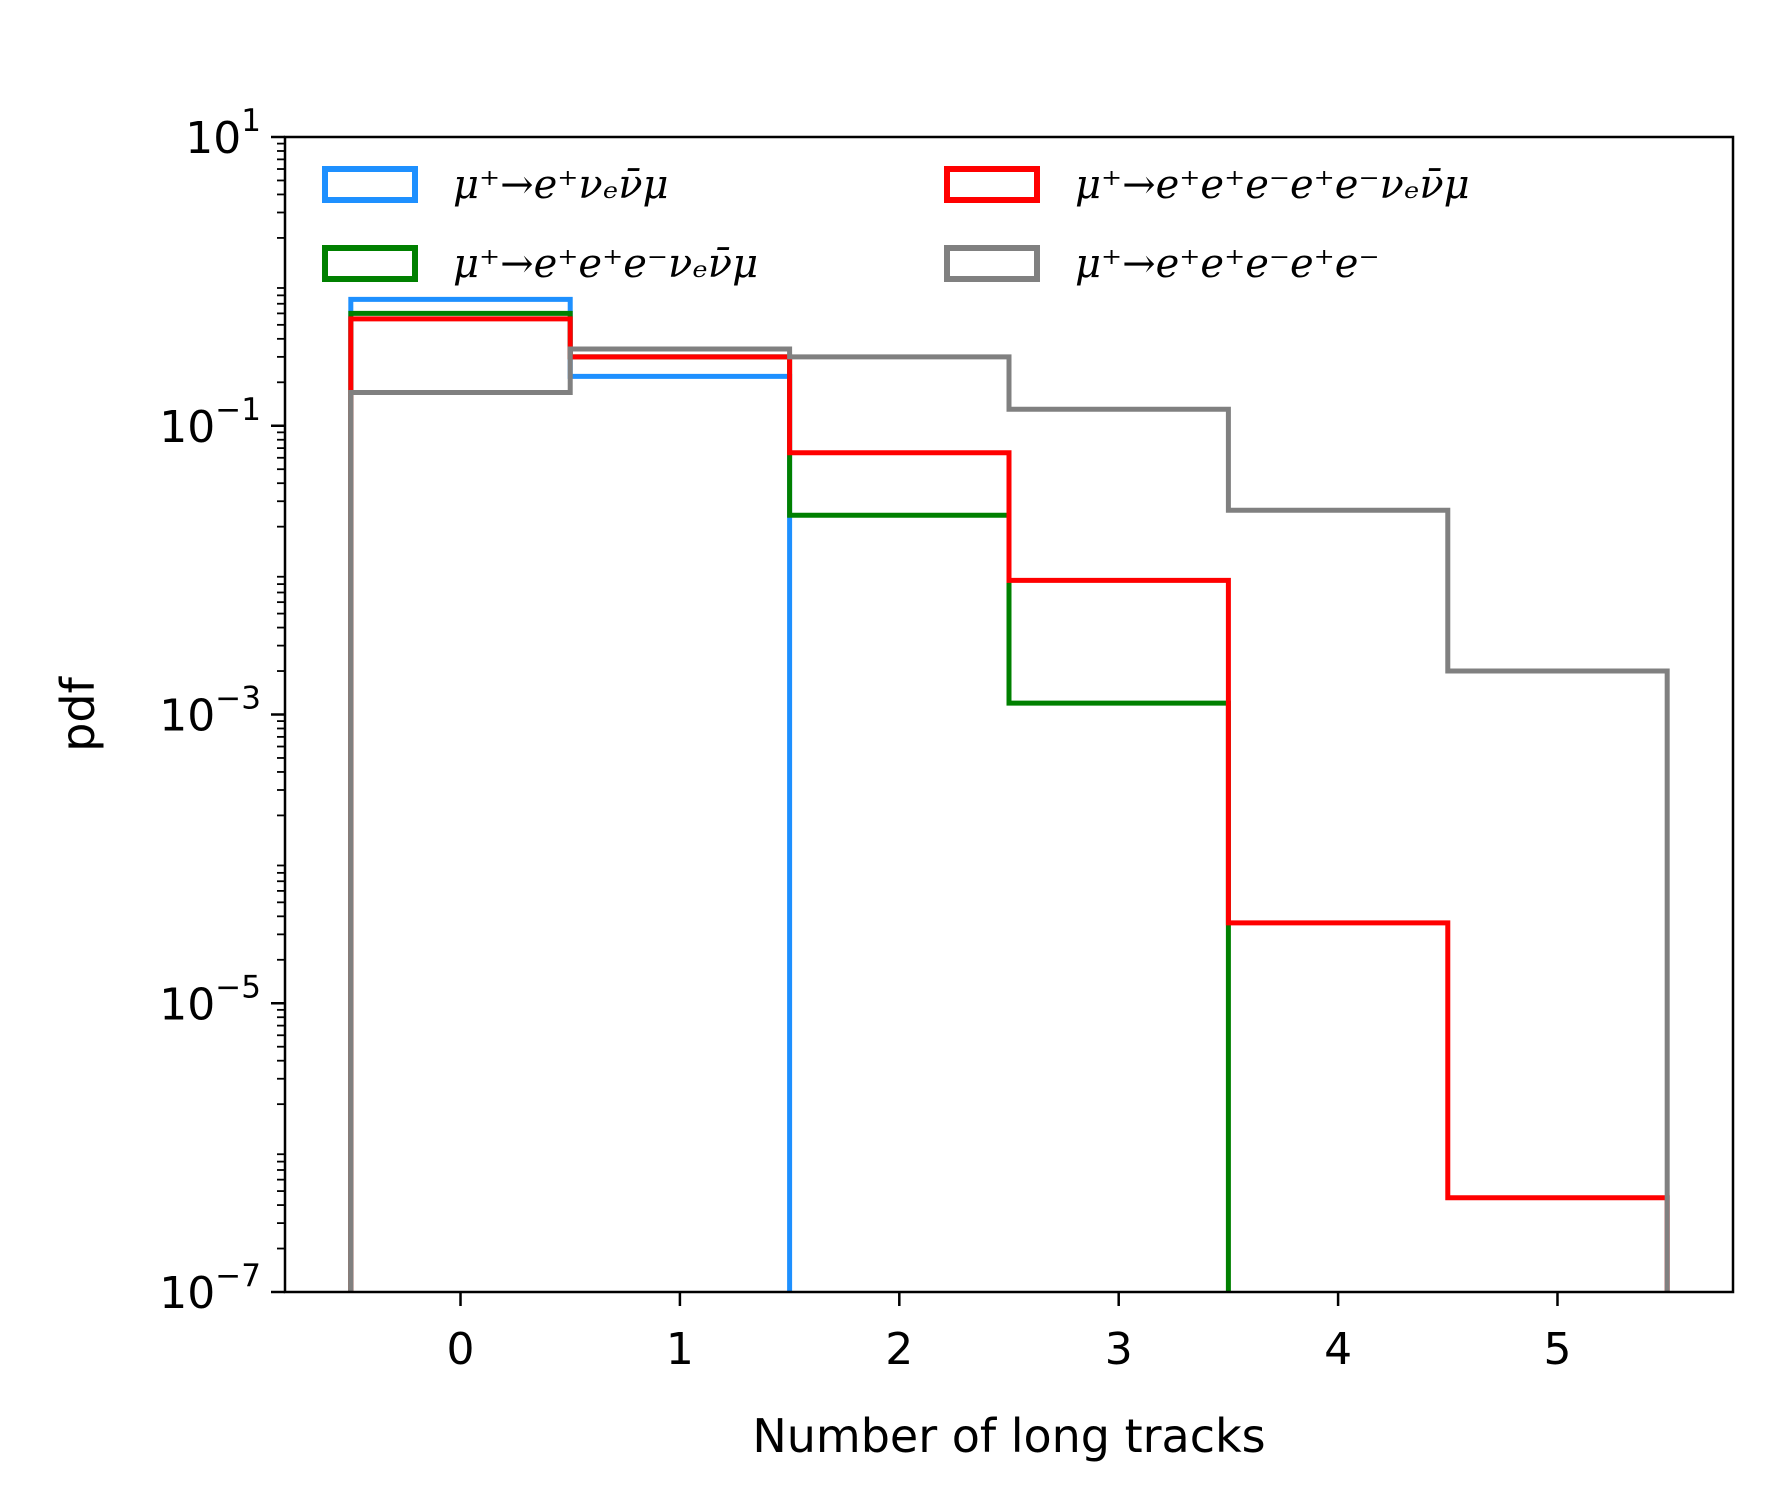  I want to click on x-axis-label: Number of long tracks, so click(1008, 1436).